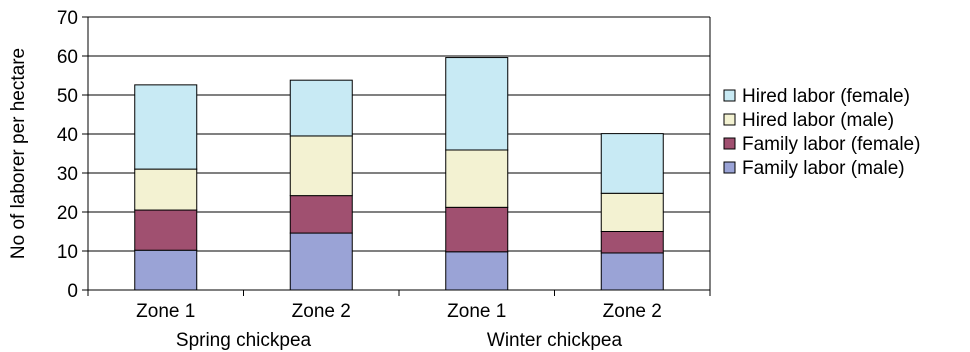 The image size is (970, 352). What do you see at coordinates (823, 168) in the screenshot?
I see `legend-label: Family labor (male)` at bounding box center [823, 168].